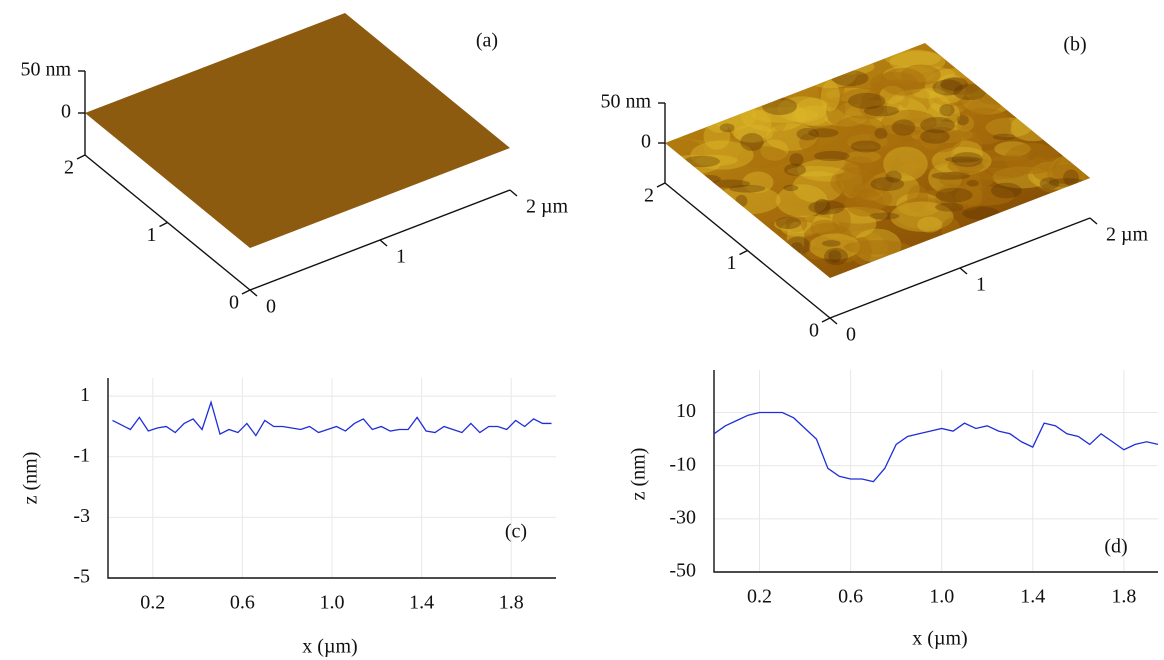 The width and height of the screenshot is (1164, 660). What do you see at coordinates (487, 41) in the screenshot?
I see `panel-label: (a)` at bounding box center [487, 41].